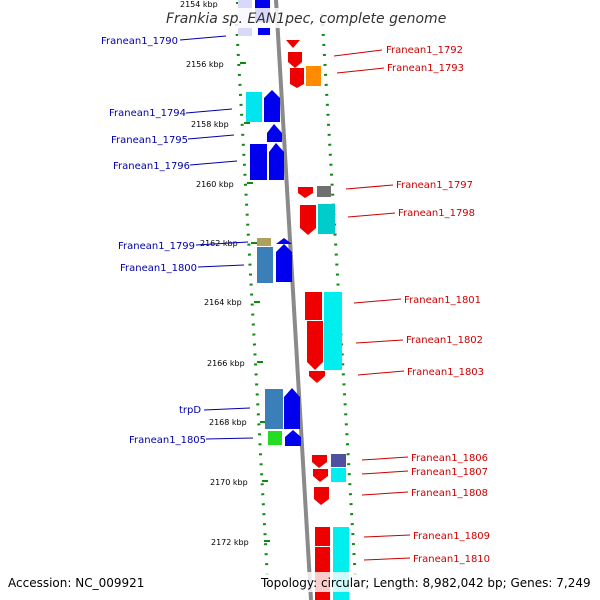 This screenshot has height=600, width=600. What do you see at coordinates (451, 559) in the screenshot?
I see `gene-label: Franean1_1810` at bounding box center [451, 559].